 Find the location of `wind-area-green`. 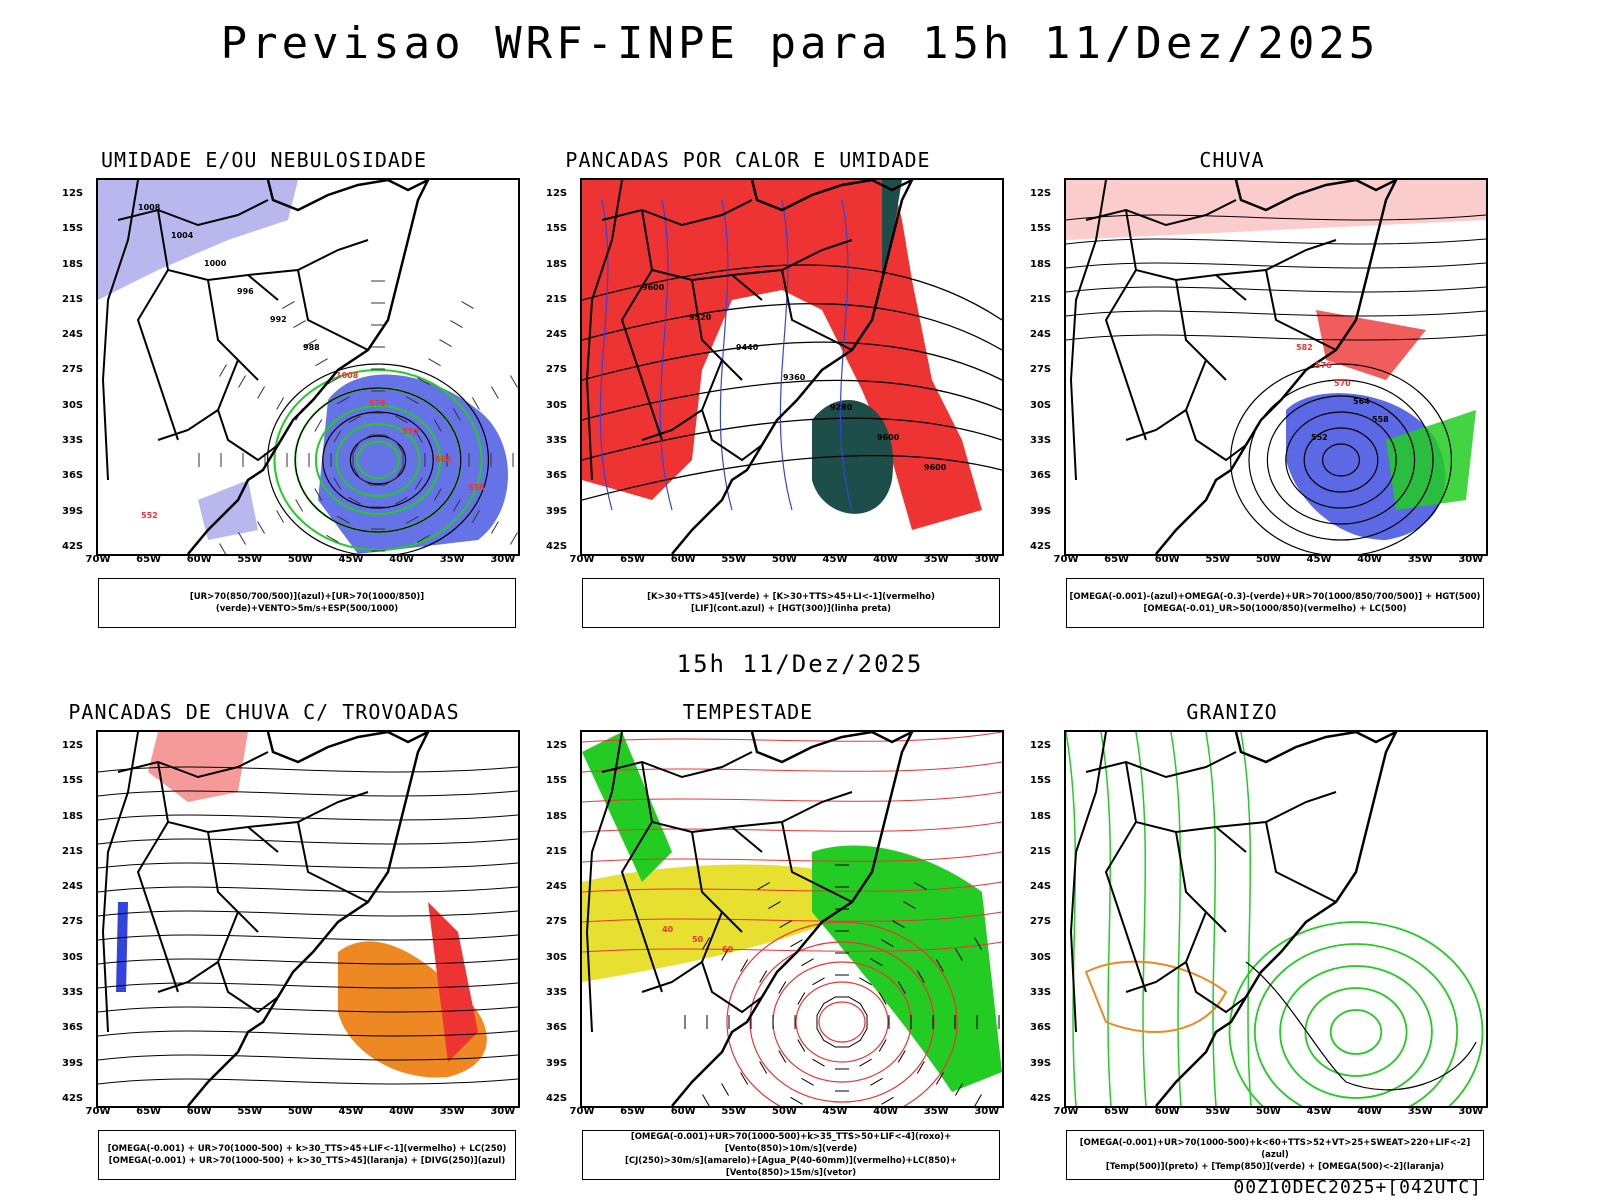

wind-area-green is located at coordinates (627, 807).